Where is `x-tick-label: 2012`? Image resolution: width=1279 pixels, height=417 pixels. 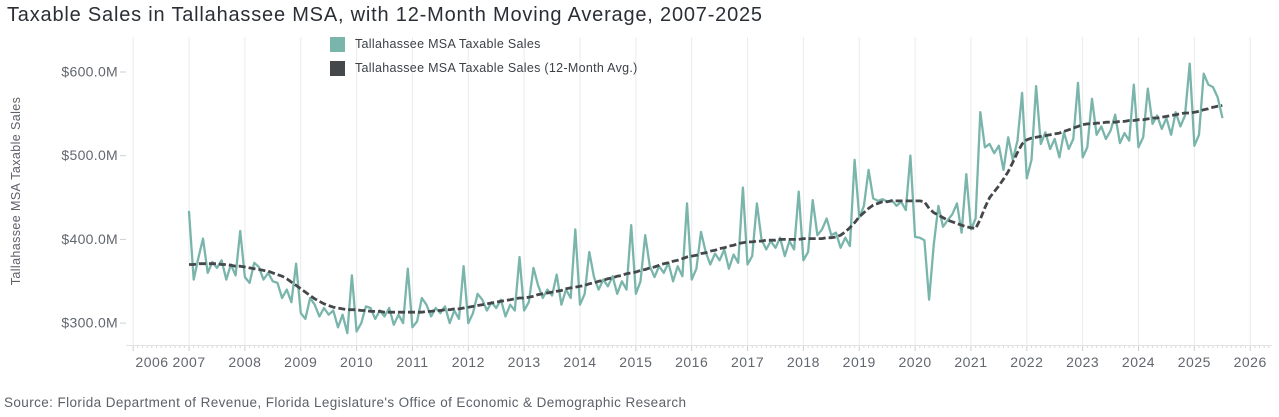 x-tick-label: 2012 is located at coordinates (468, 362).